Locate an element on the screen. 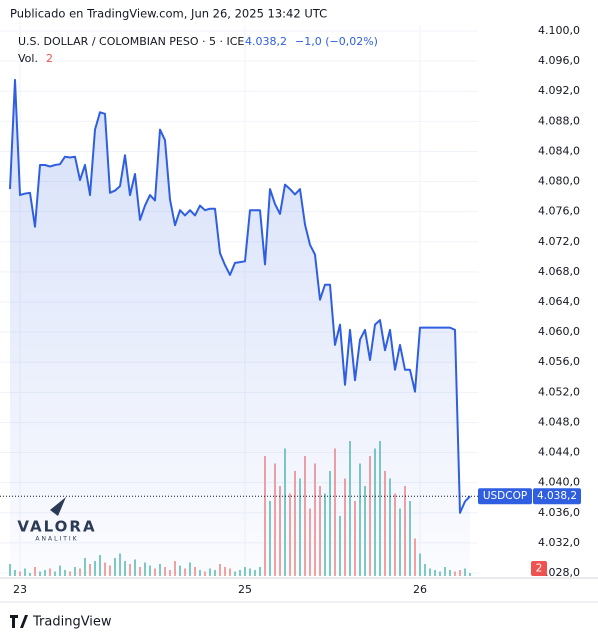  y-tick-label: 4.088,0 is located at coordinates (559, 120).